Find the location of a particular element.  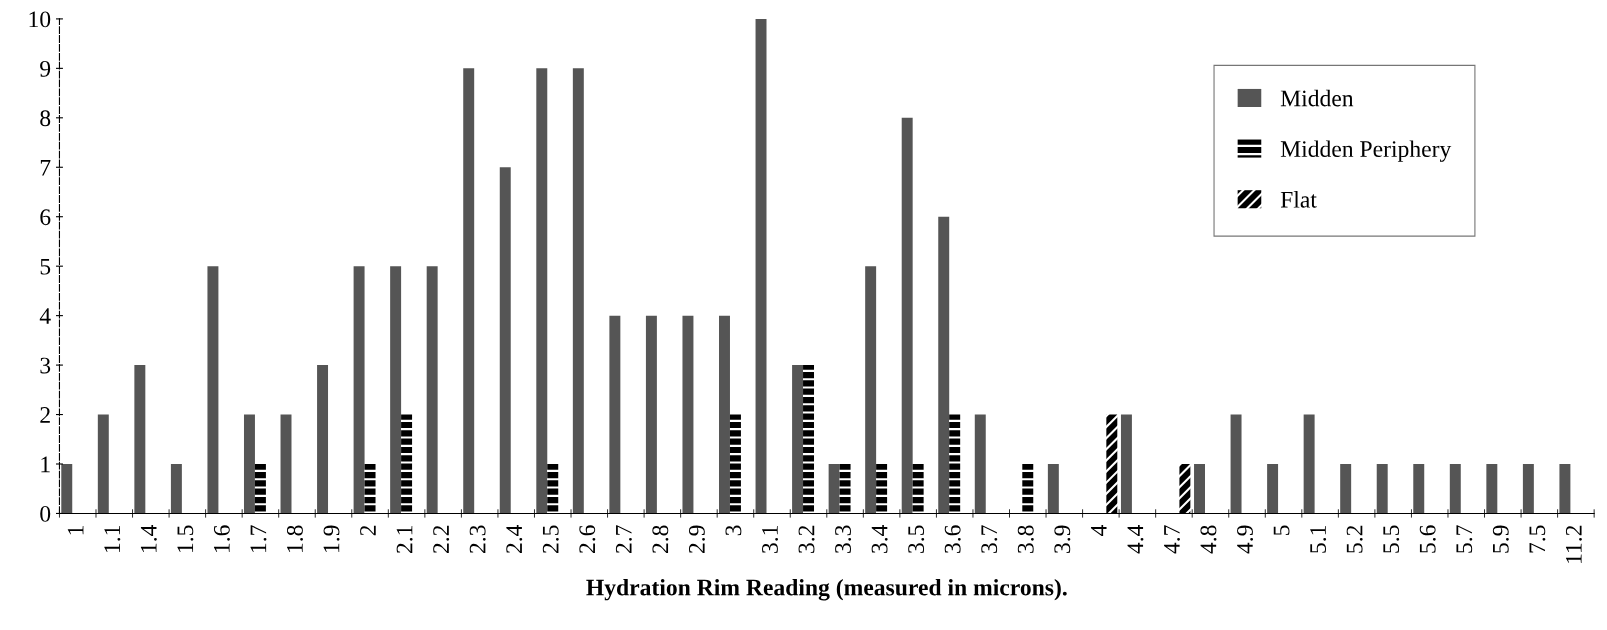

x-tick-label: 2.1 is located at coordinates (404, 539).